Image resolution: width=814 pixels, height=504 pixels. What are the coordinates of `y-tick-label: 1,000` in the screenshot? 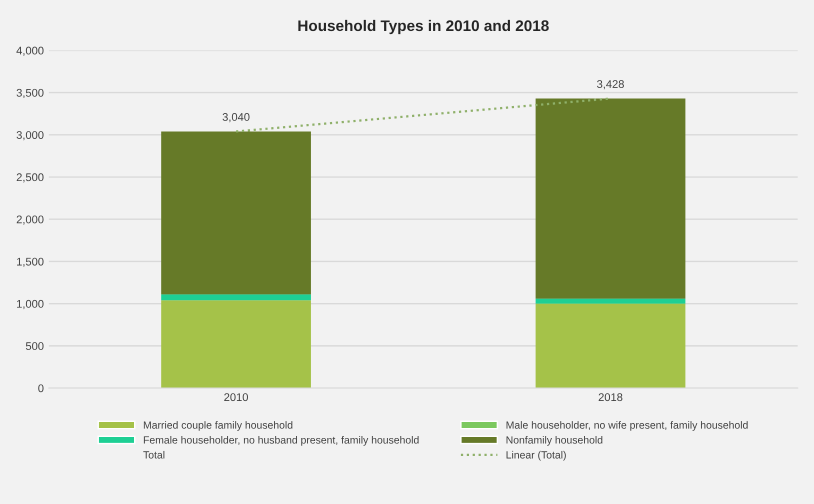 It's located at (30, 305).